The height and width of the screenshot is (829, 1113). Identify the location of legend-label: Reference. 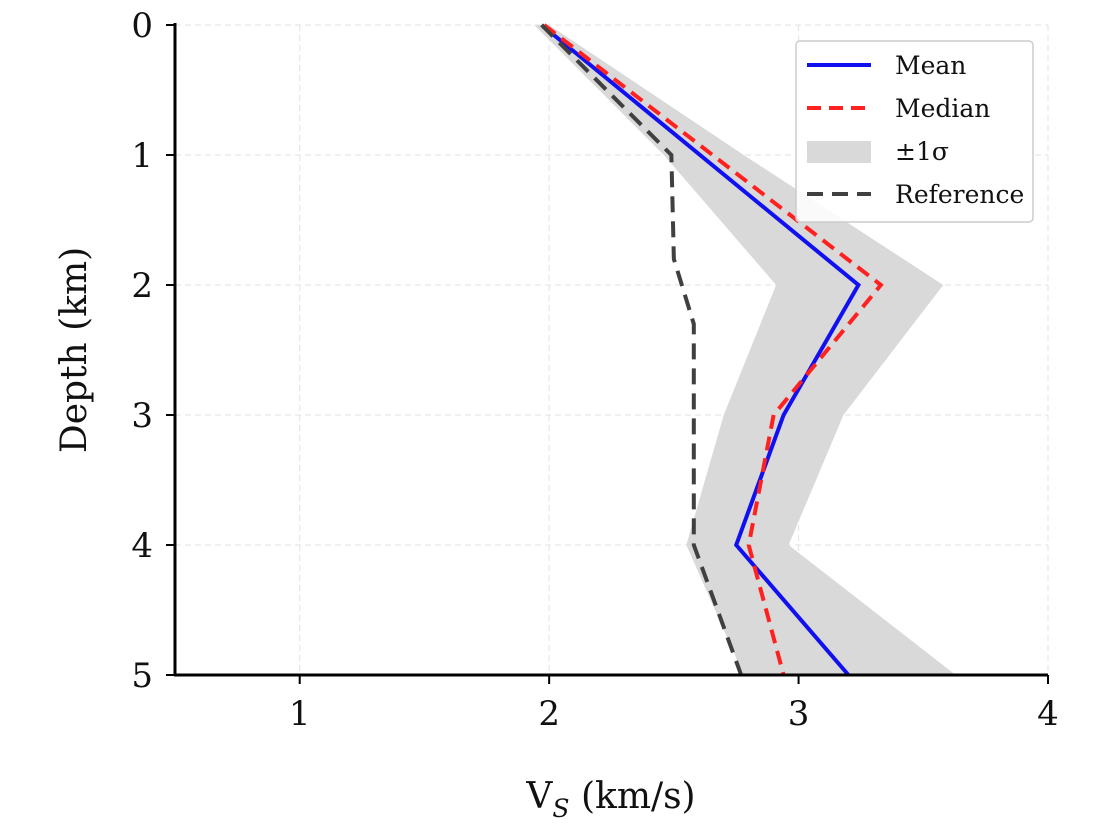
(959, 194).